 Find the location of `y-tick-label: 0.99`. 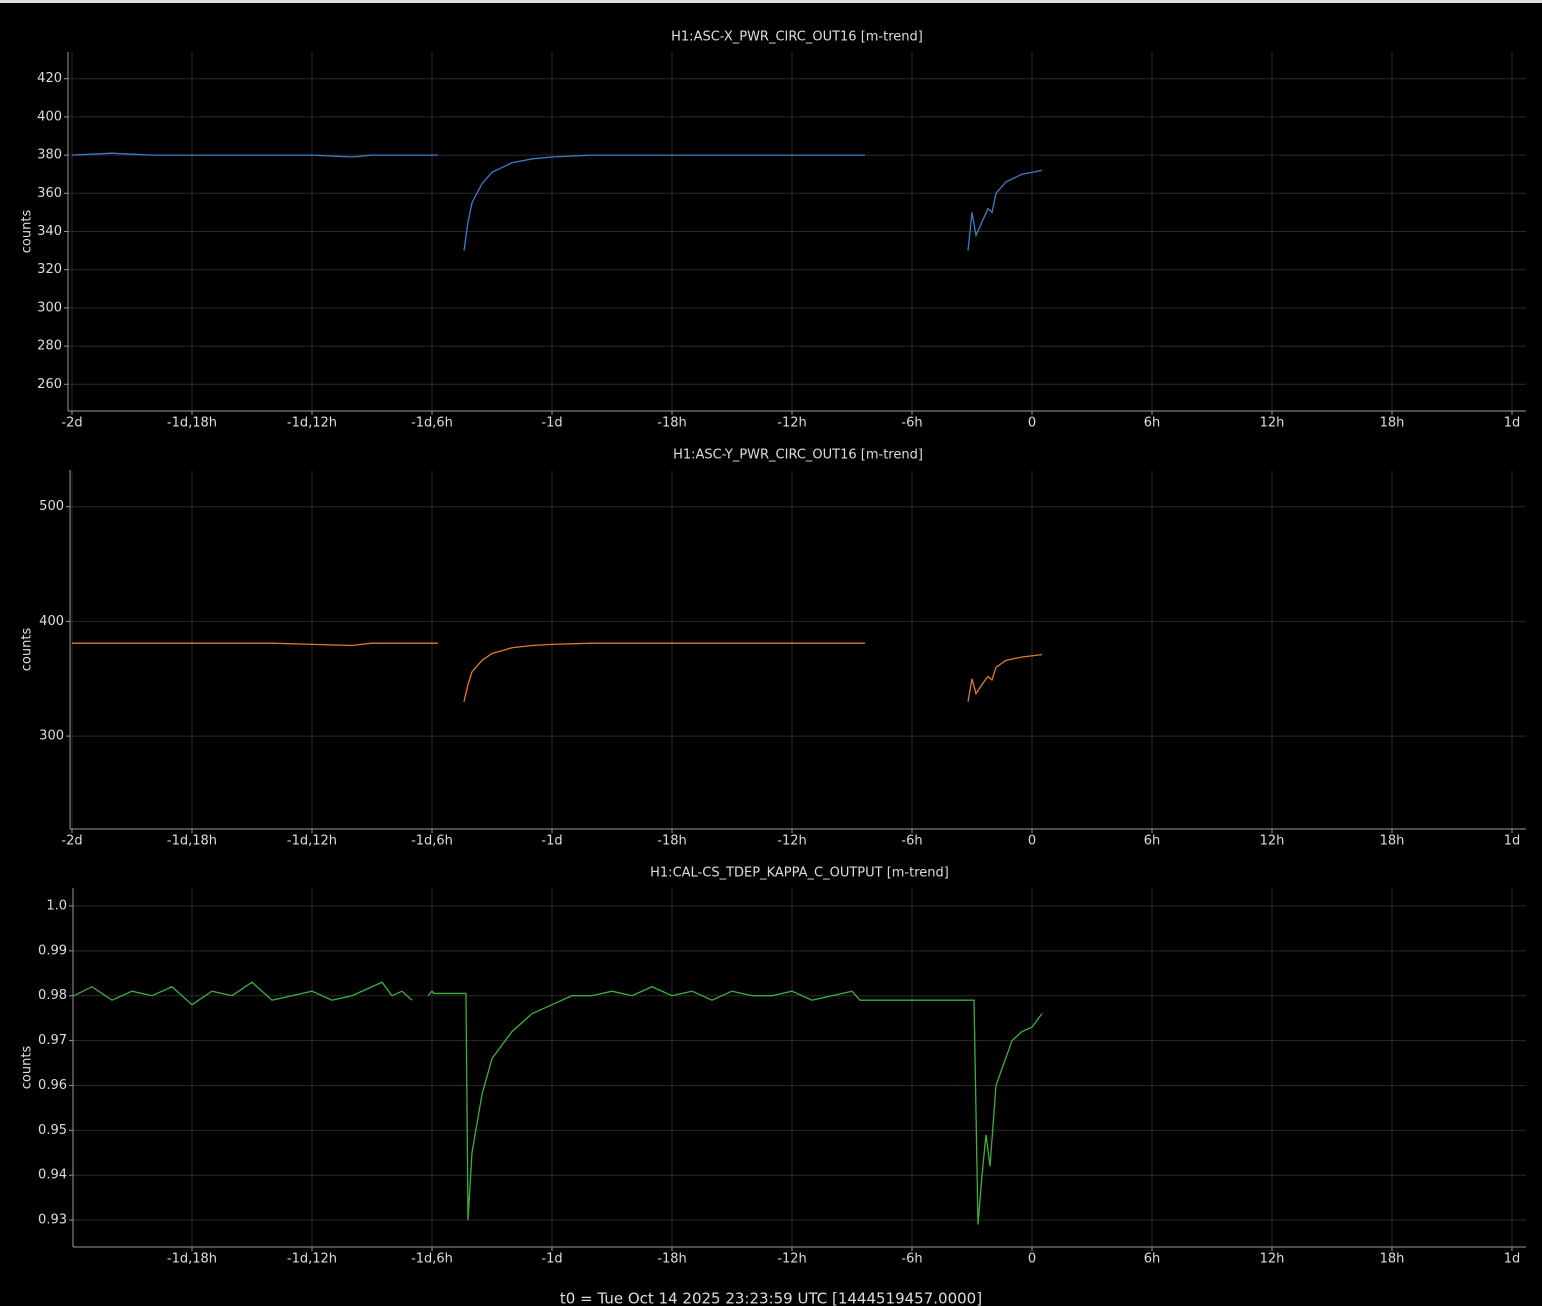

y-tick-label: 0.99 is located at coordinates (52, 950).